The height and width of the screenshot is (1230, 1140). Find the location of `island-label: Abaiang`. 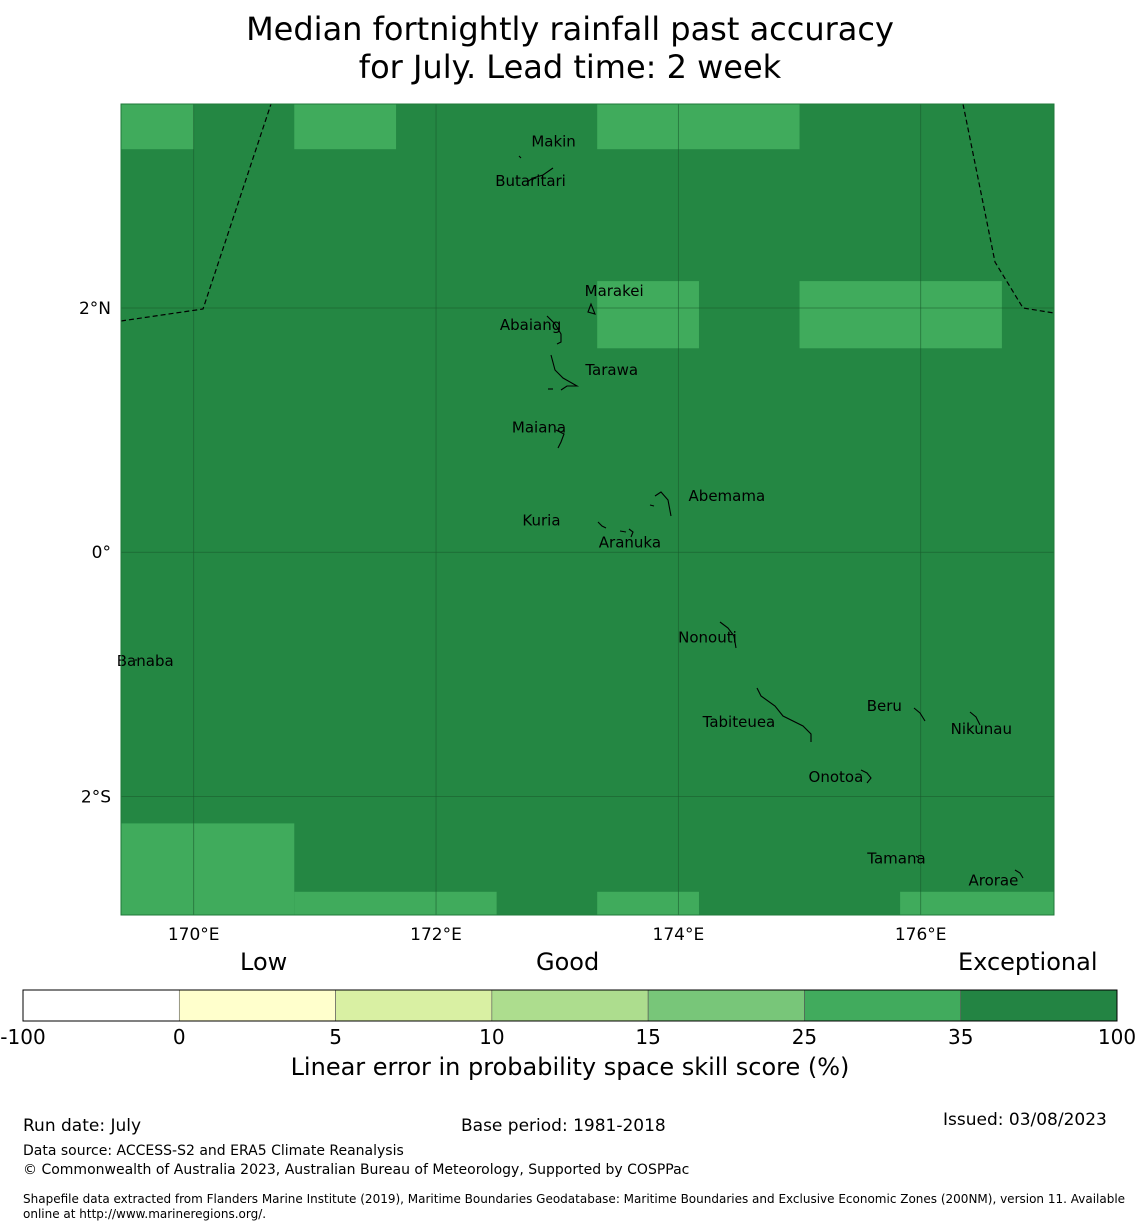

island-label: Abaiang is located at coordinates (530, 325).